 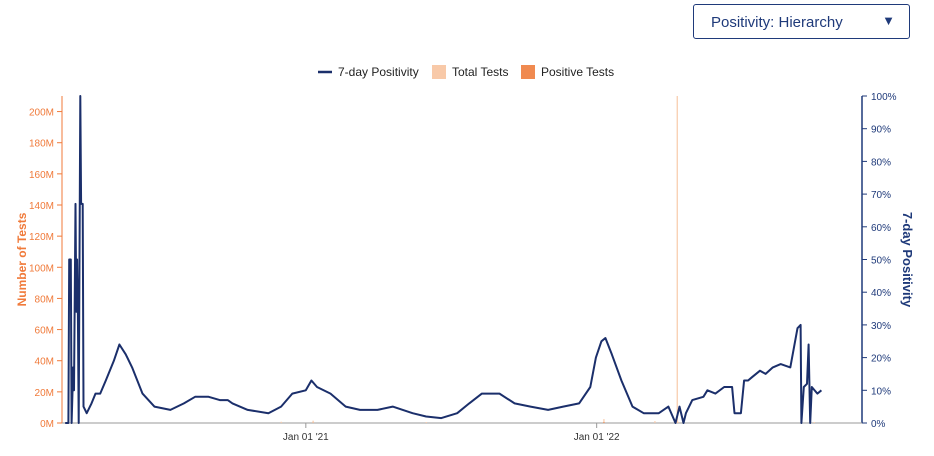 I want to click on x-axis-tick-label: Jan 01 '22, so click(x=597, y=437).